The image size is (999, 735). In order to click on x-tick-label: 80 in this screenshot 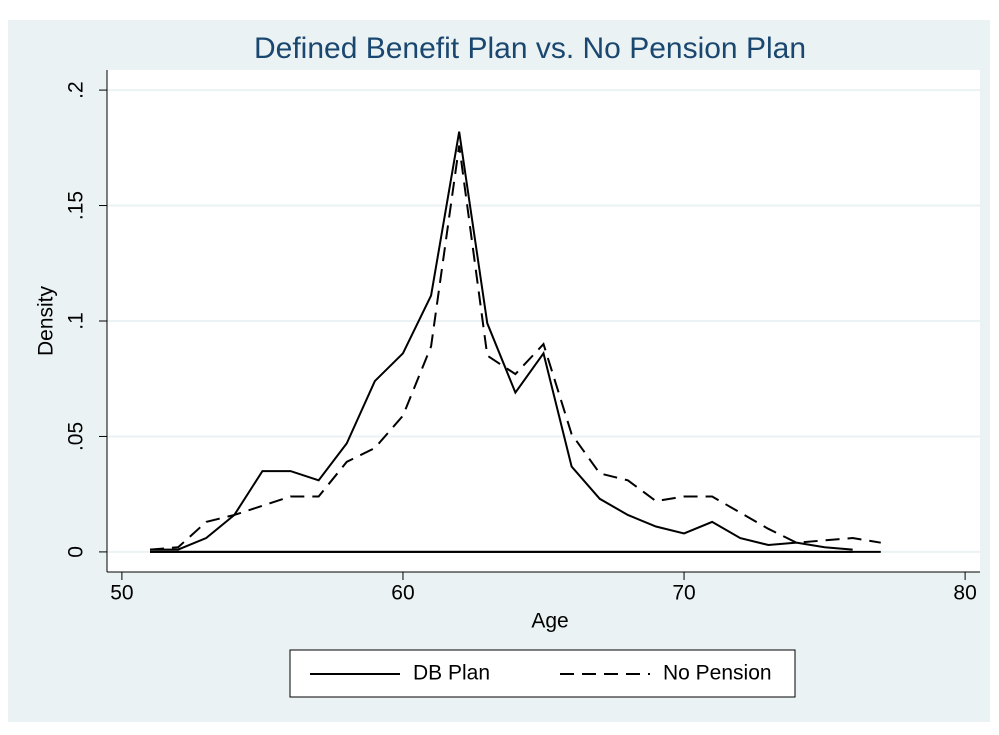, I will do `click(964, 593)`.